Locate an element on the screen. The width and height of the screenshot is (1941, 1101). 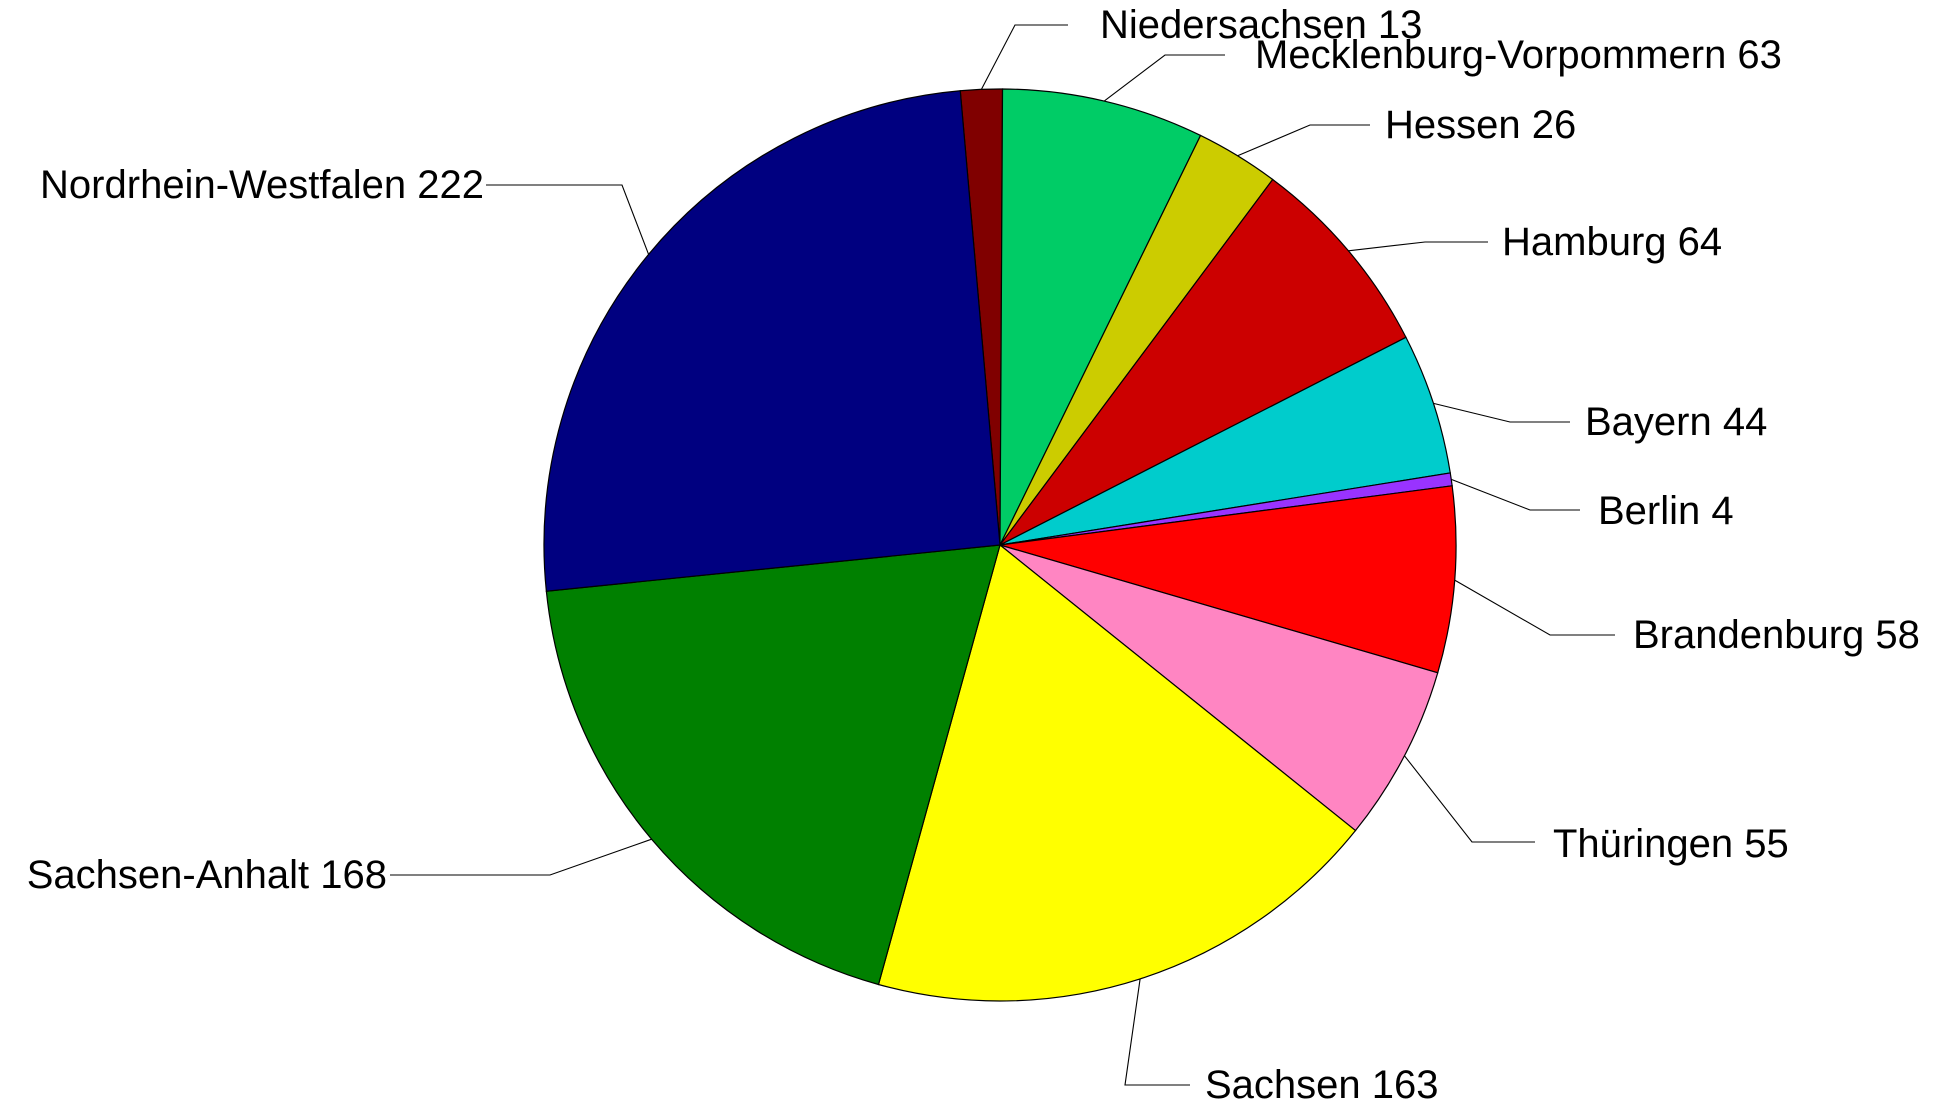
slice-brandenburg is located at coordinates (1228, 579).